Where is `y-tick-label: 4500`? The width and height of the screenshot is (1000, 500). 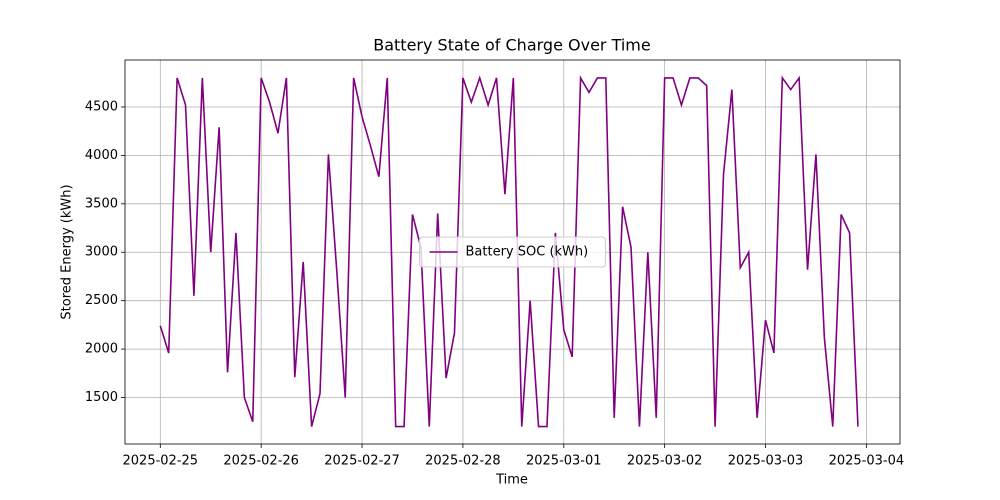
y-tick-label: 4500 is located at coordinates (101, 106).